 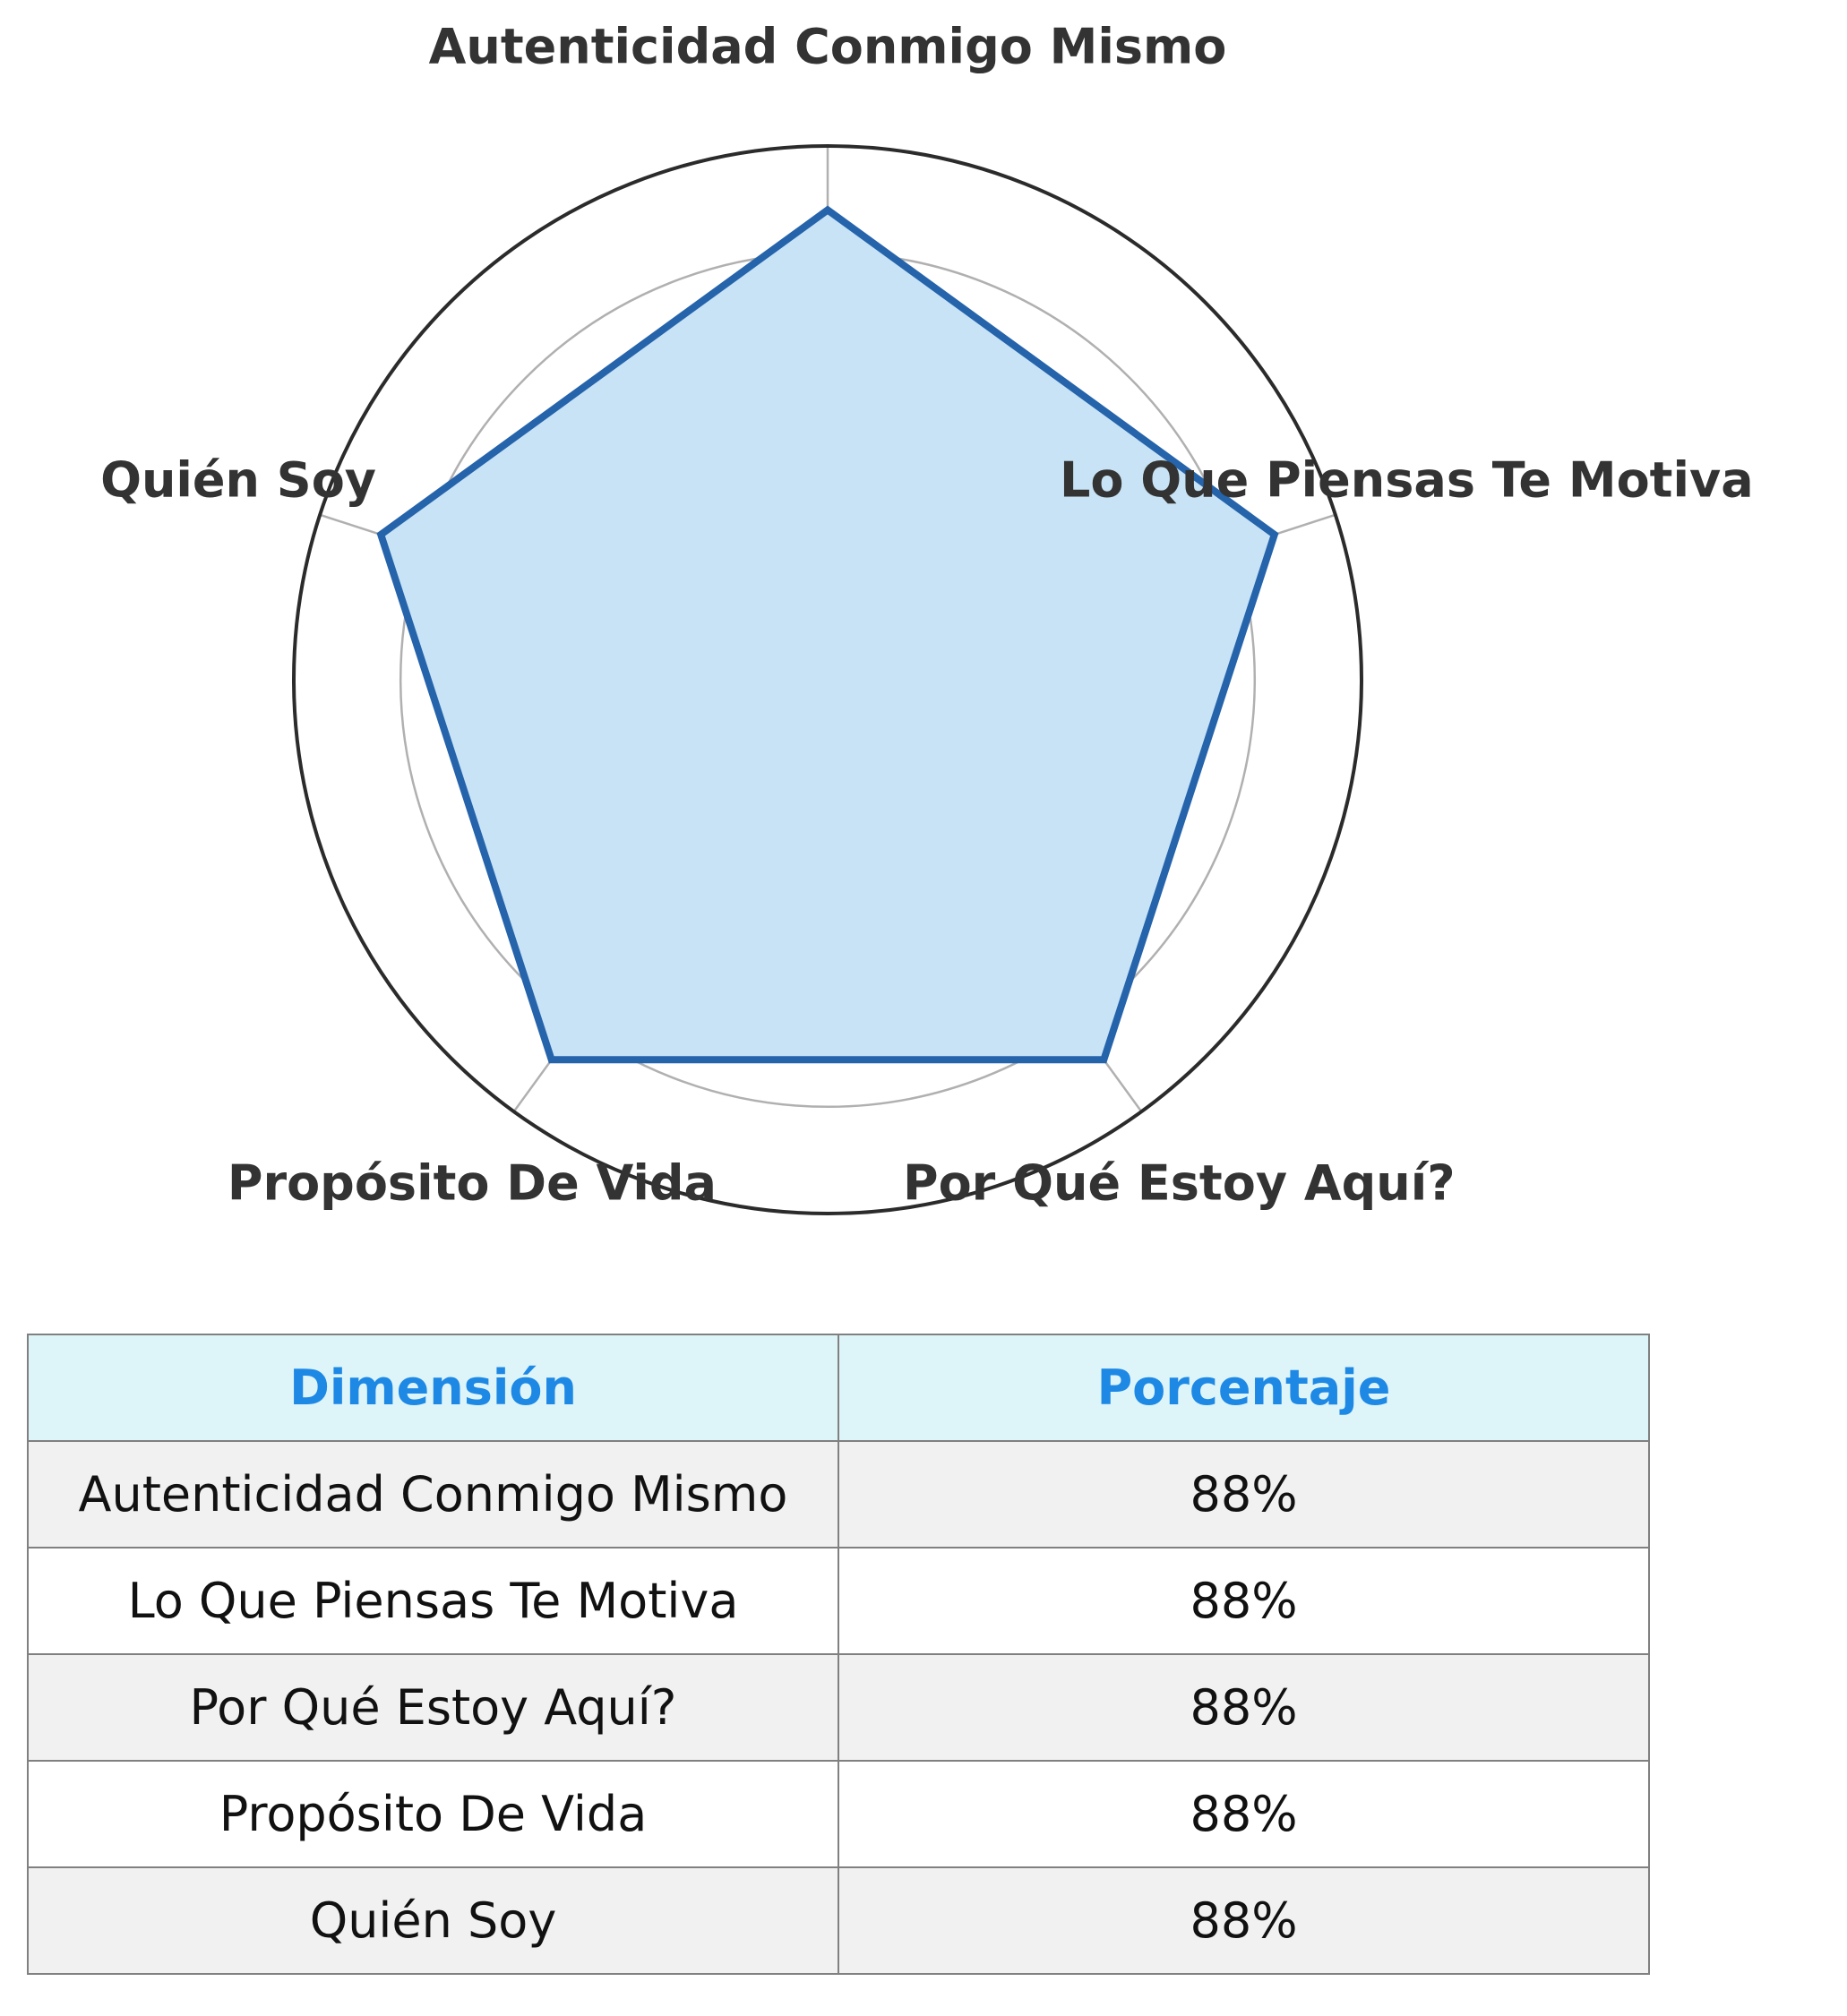 I want to click on table-row: Lo Que Piensas Te Motiva 88%, so click(x=838, y=1601).